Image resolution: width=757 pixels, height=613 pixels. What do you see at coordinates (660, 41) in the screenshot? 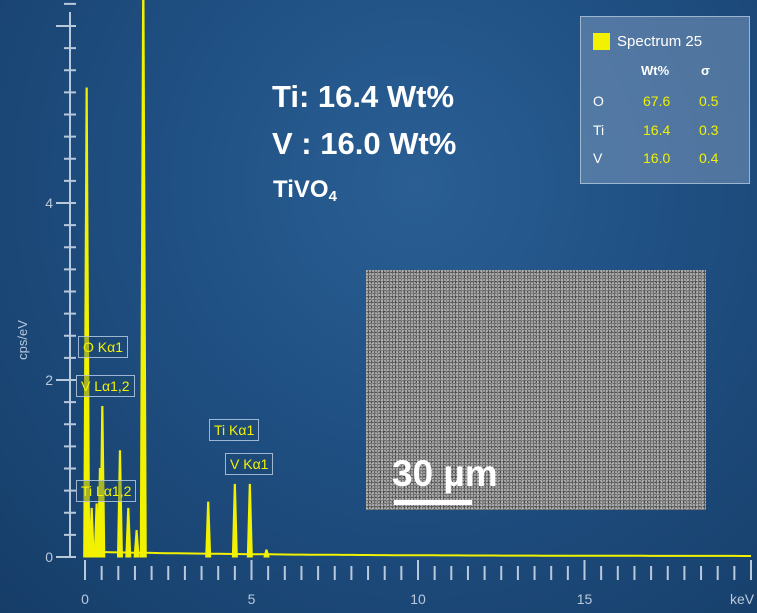
I see `legend-title: Spectrum 25` at bounding box center [660, 41].